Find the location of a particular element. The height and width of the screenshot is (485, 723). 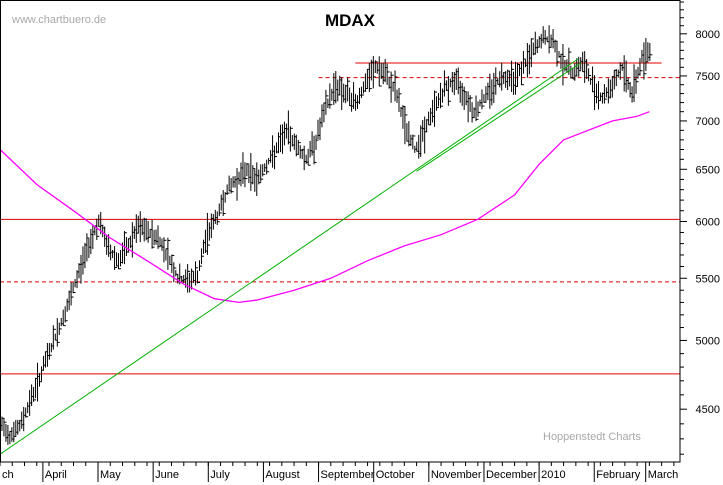

watermark-bottom: Hoppenstedt Charts is located at coordinates (592, 437).